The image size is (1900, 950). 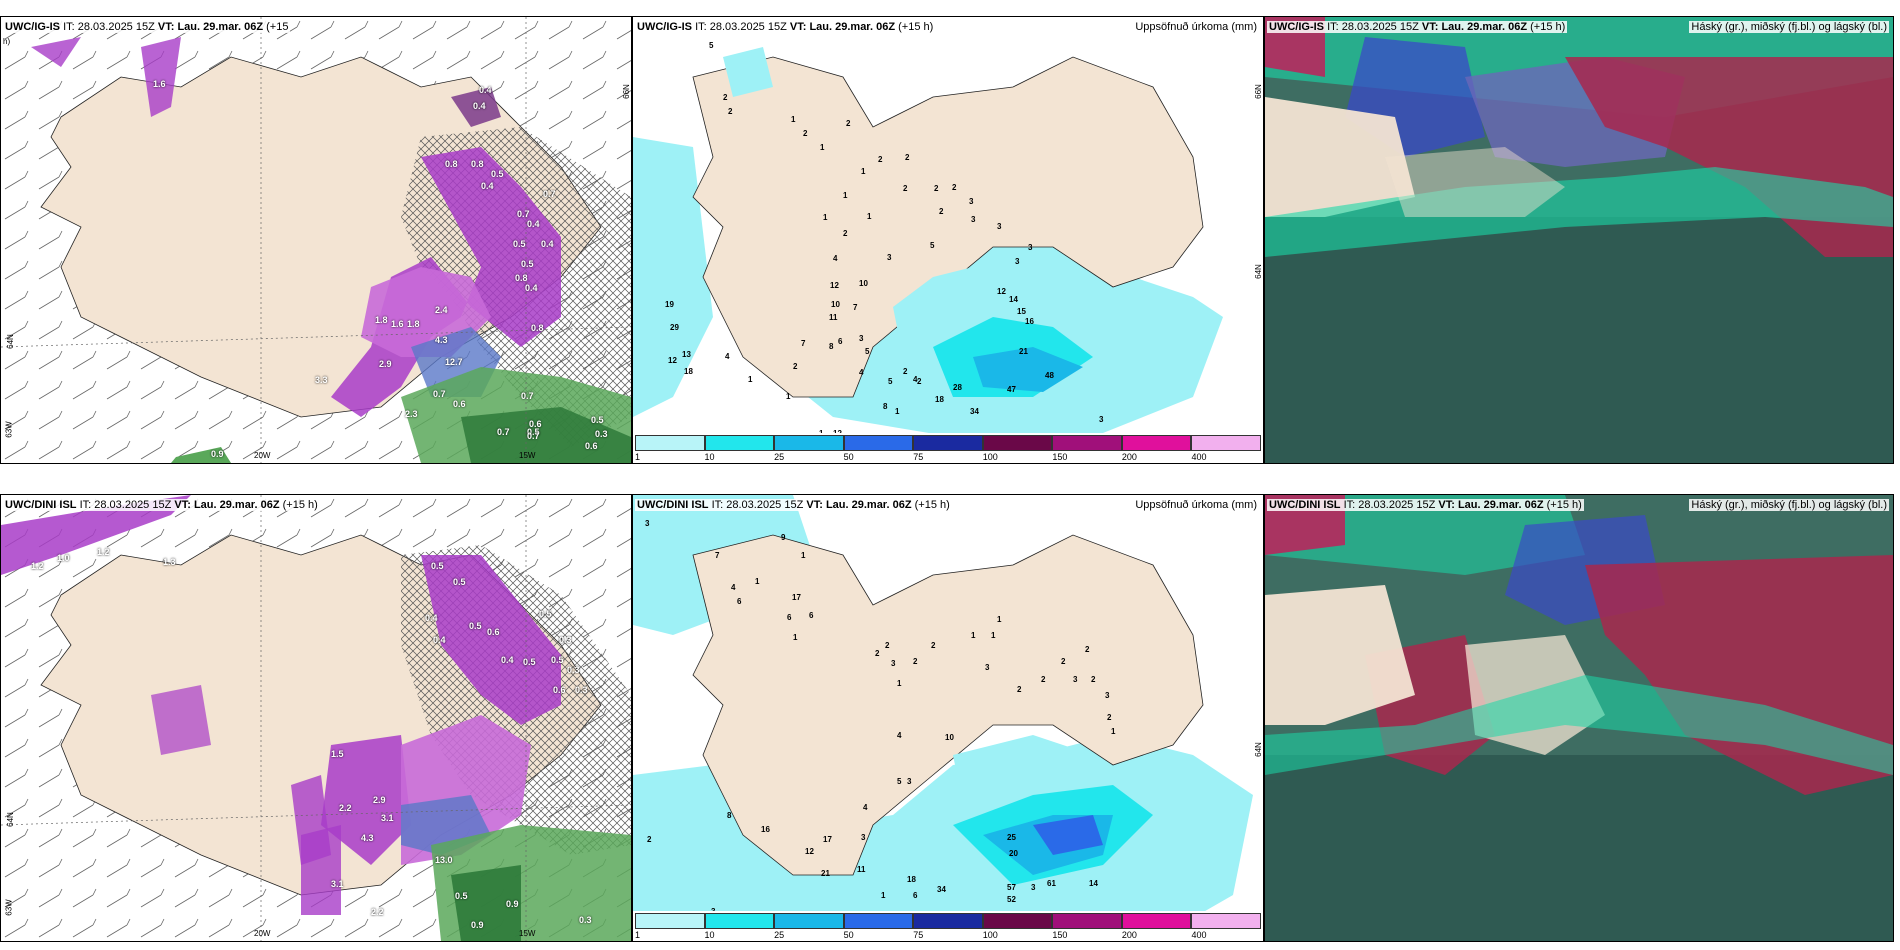 What do you see at coordinates (928, 242) in the screenshot?
I see `map-top-mid` at bounding box center [928, 242].